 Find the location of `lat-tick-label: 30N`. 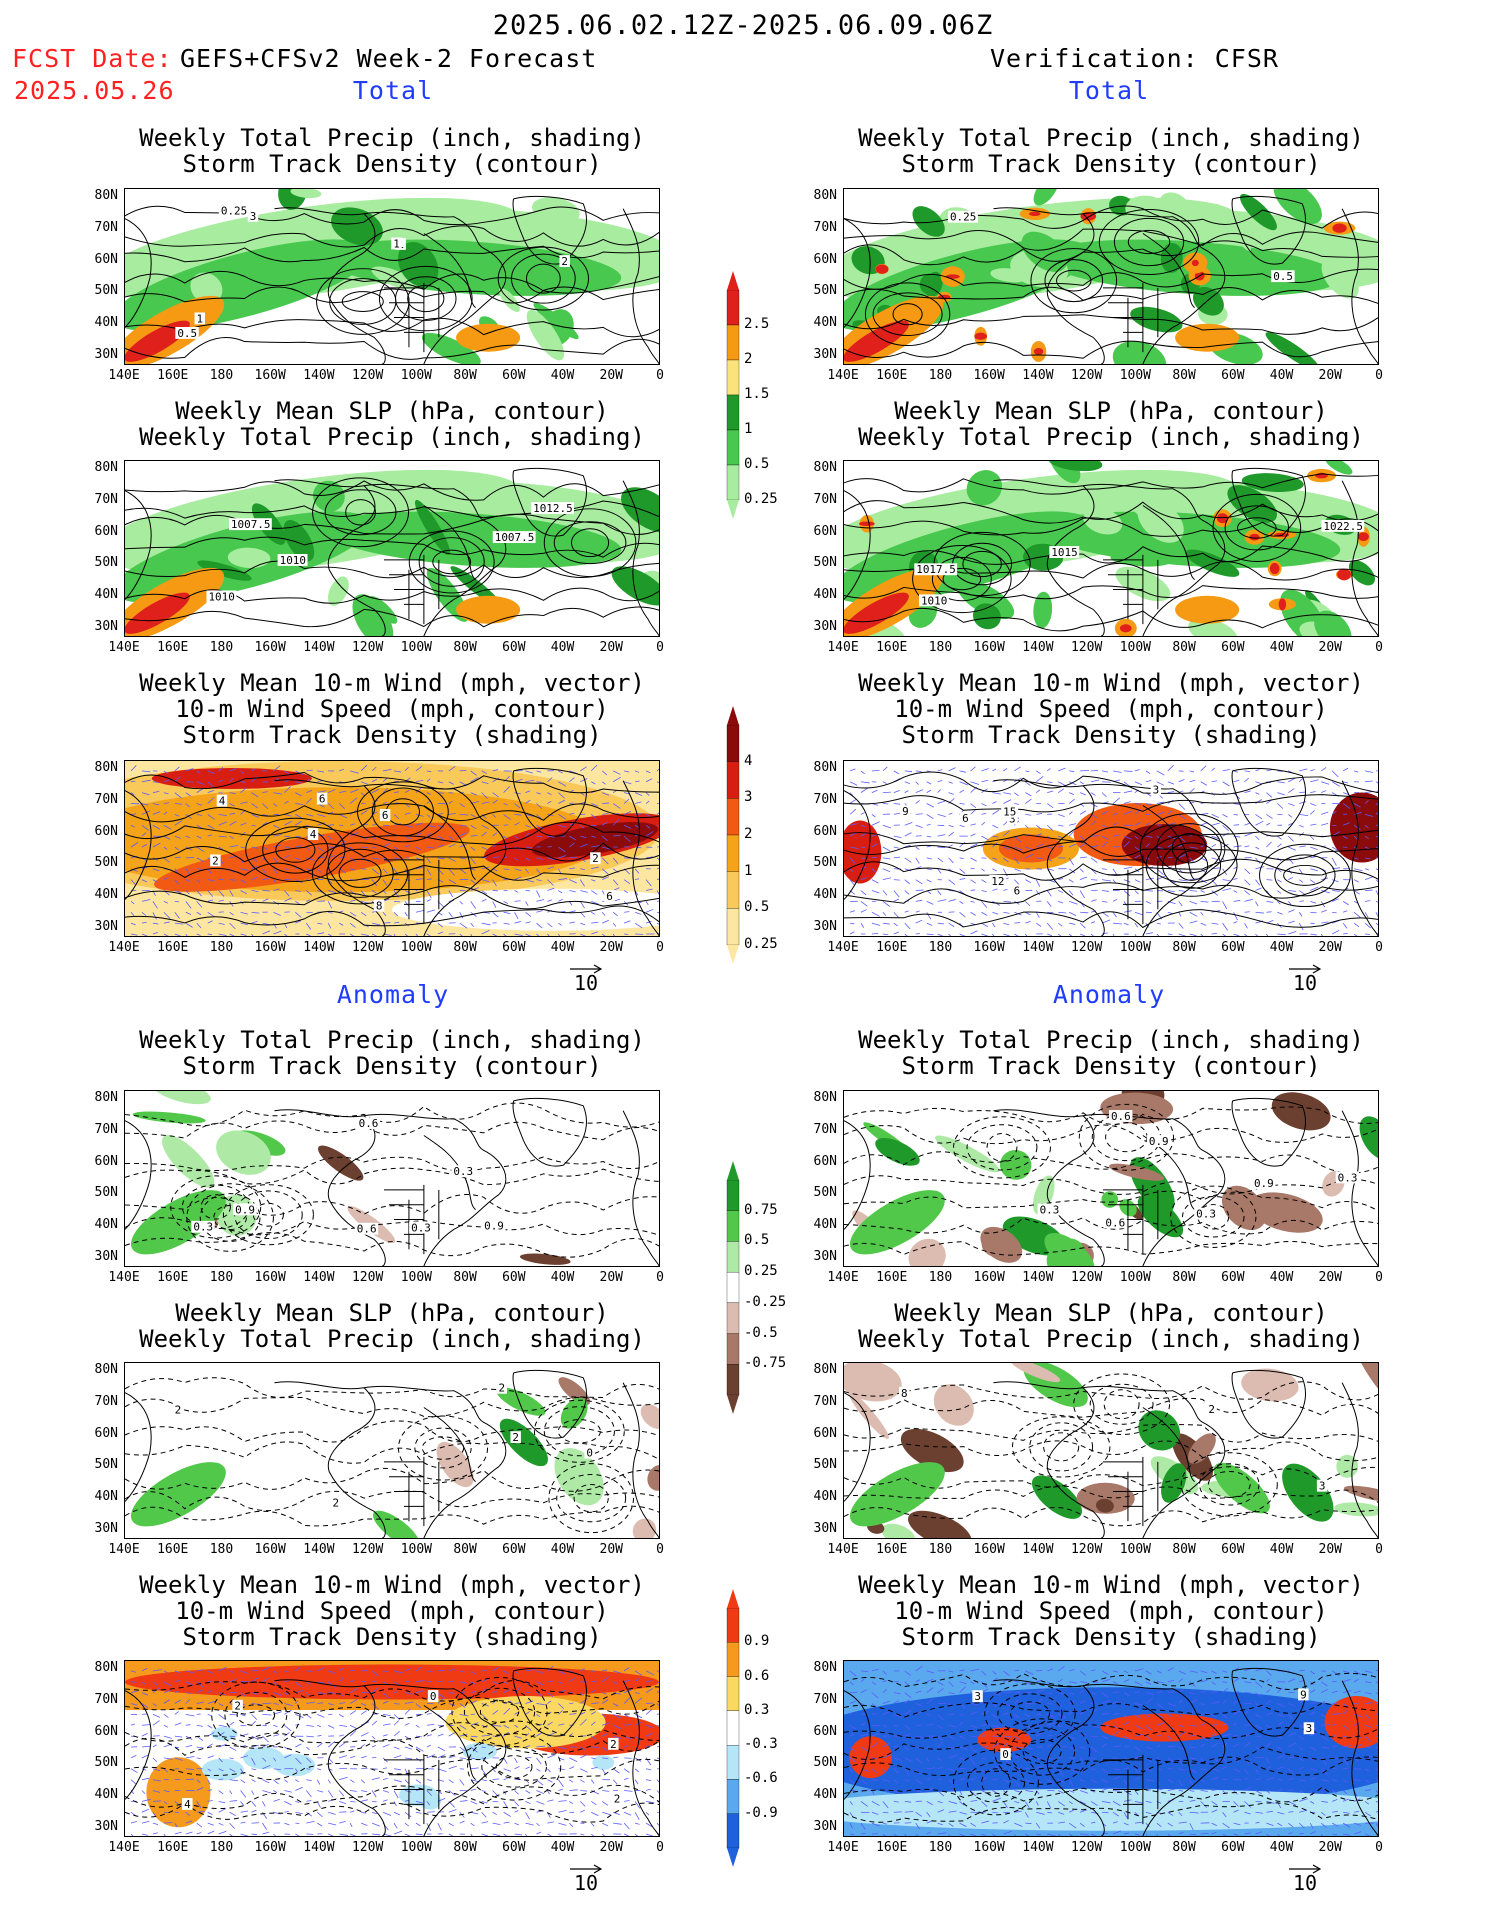

lat-tick-label: 30N is located at coordinates (825, 354).